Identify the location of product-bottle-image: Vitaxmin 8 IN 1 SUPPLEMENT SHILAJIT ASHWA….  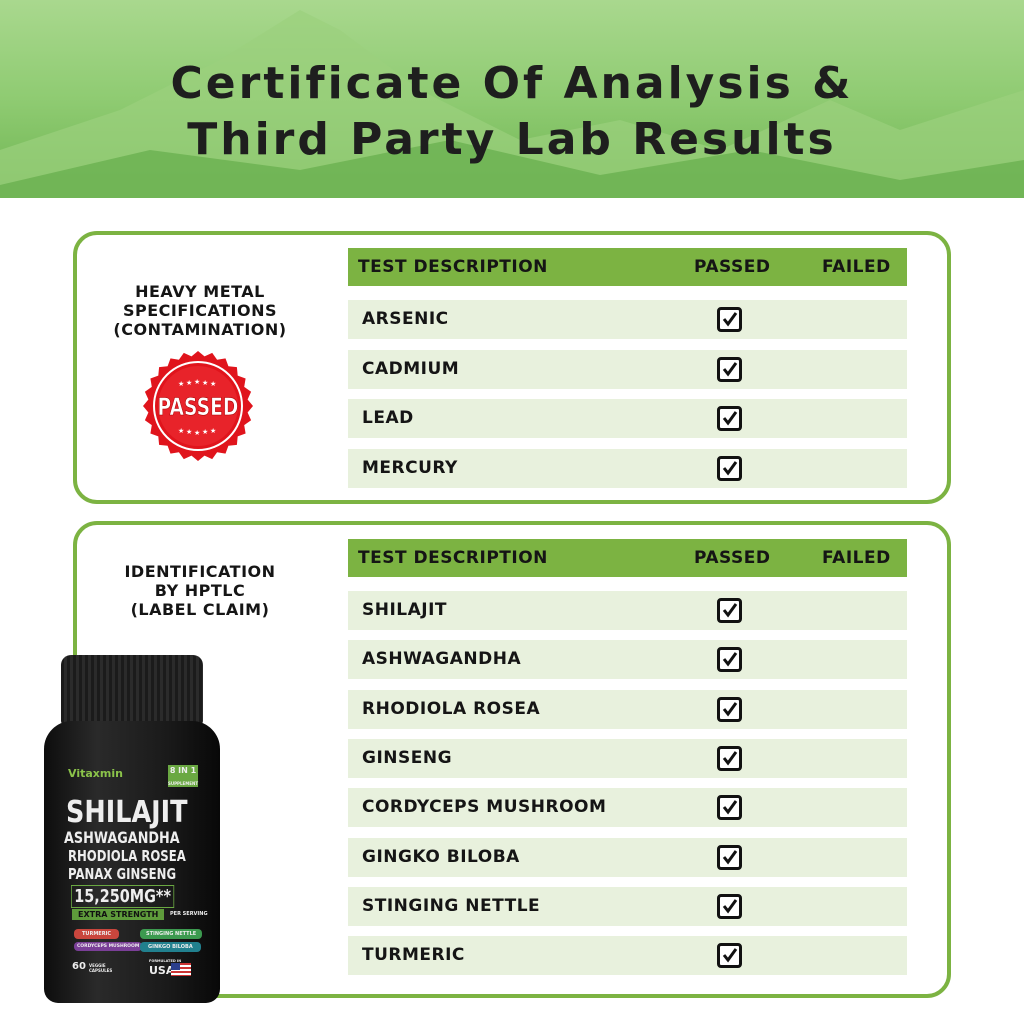
(132, 830).